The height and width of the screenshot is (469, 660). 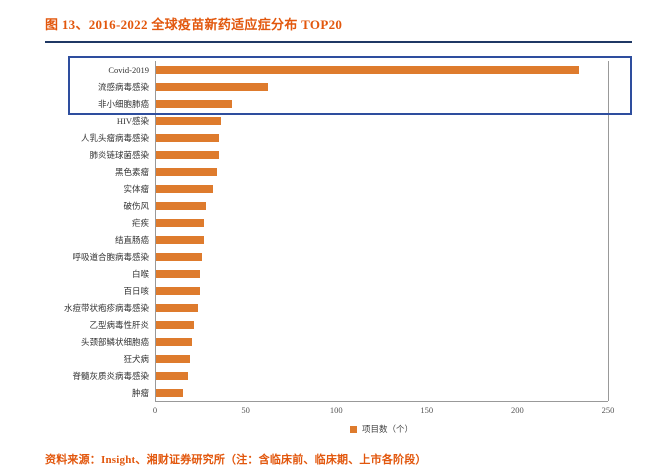 I want to click on x-tick-label: 250, so click(x=608, y=410).